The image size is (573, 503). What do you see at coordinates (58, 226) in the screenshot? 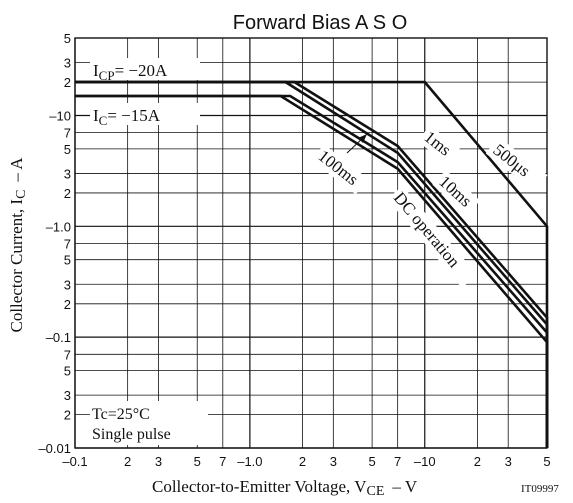
I see `y-tick-label: –1.0` at bounding box center [58, 226].